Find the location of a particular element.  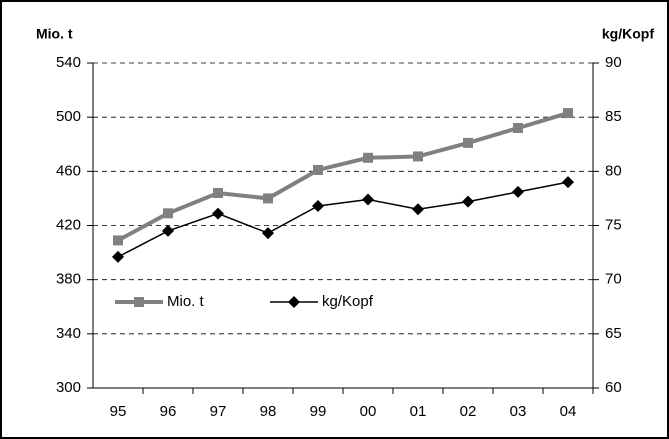

y2-tick-label: 90 is located at coordinates (613, 62).